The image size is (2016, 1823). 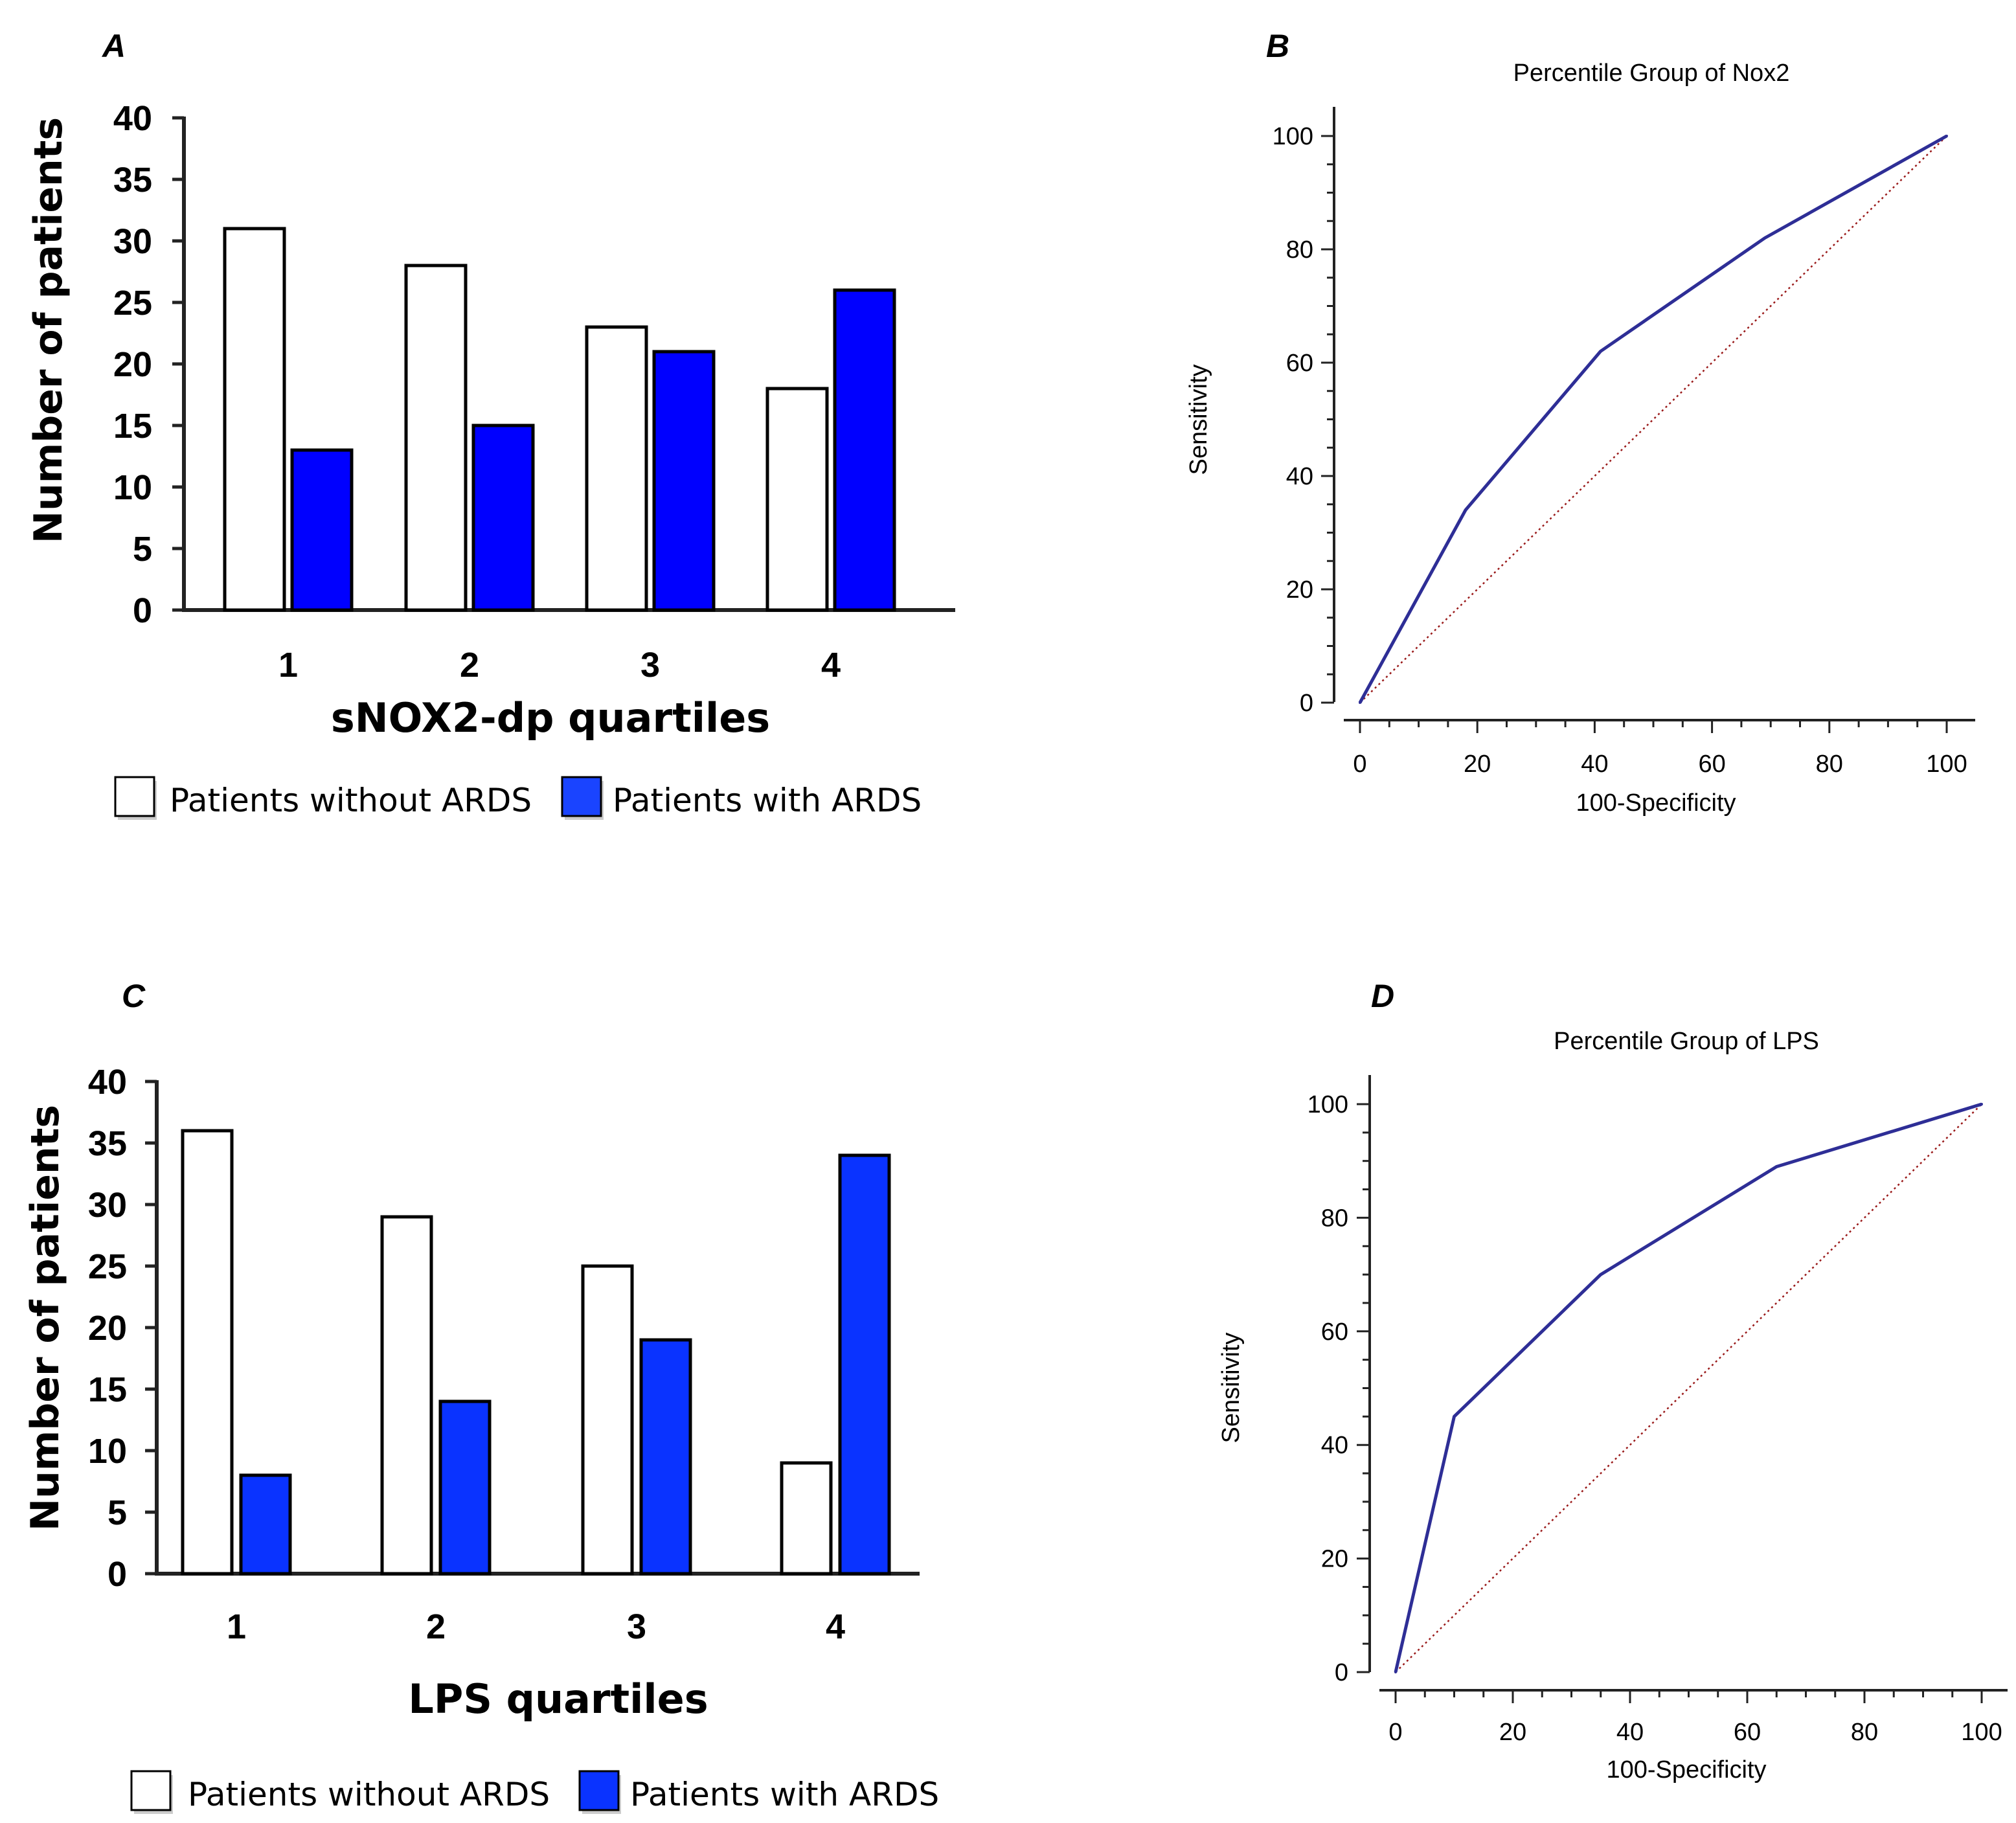 I want to click on x-axis-label: sNOX2-dp quartiles, so click(x=550, y=718).